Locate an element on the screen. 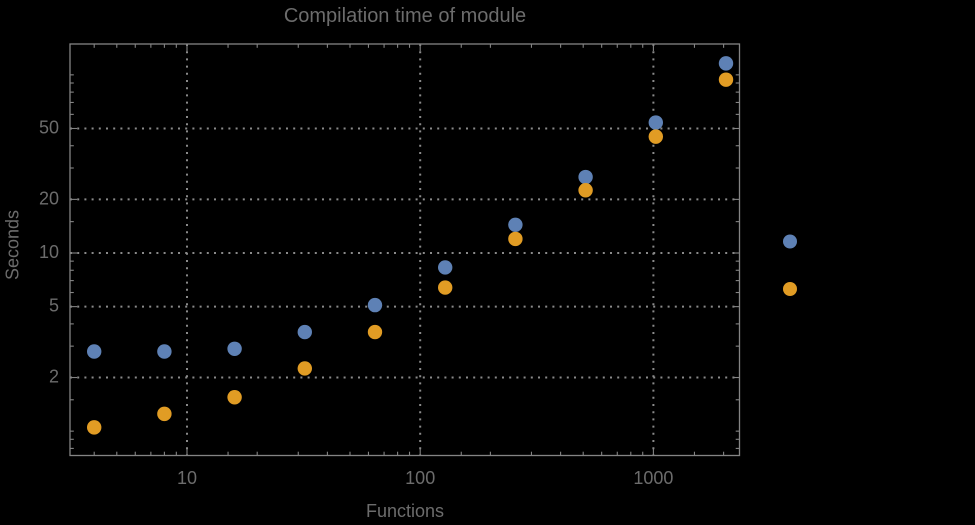  x-axis-label: Functions is located at coordinates (405, 511).